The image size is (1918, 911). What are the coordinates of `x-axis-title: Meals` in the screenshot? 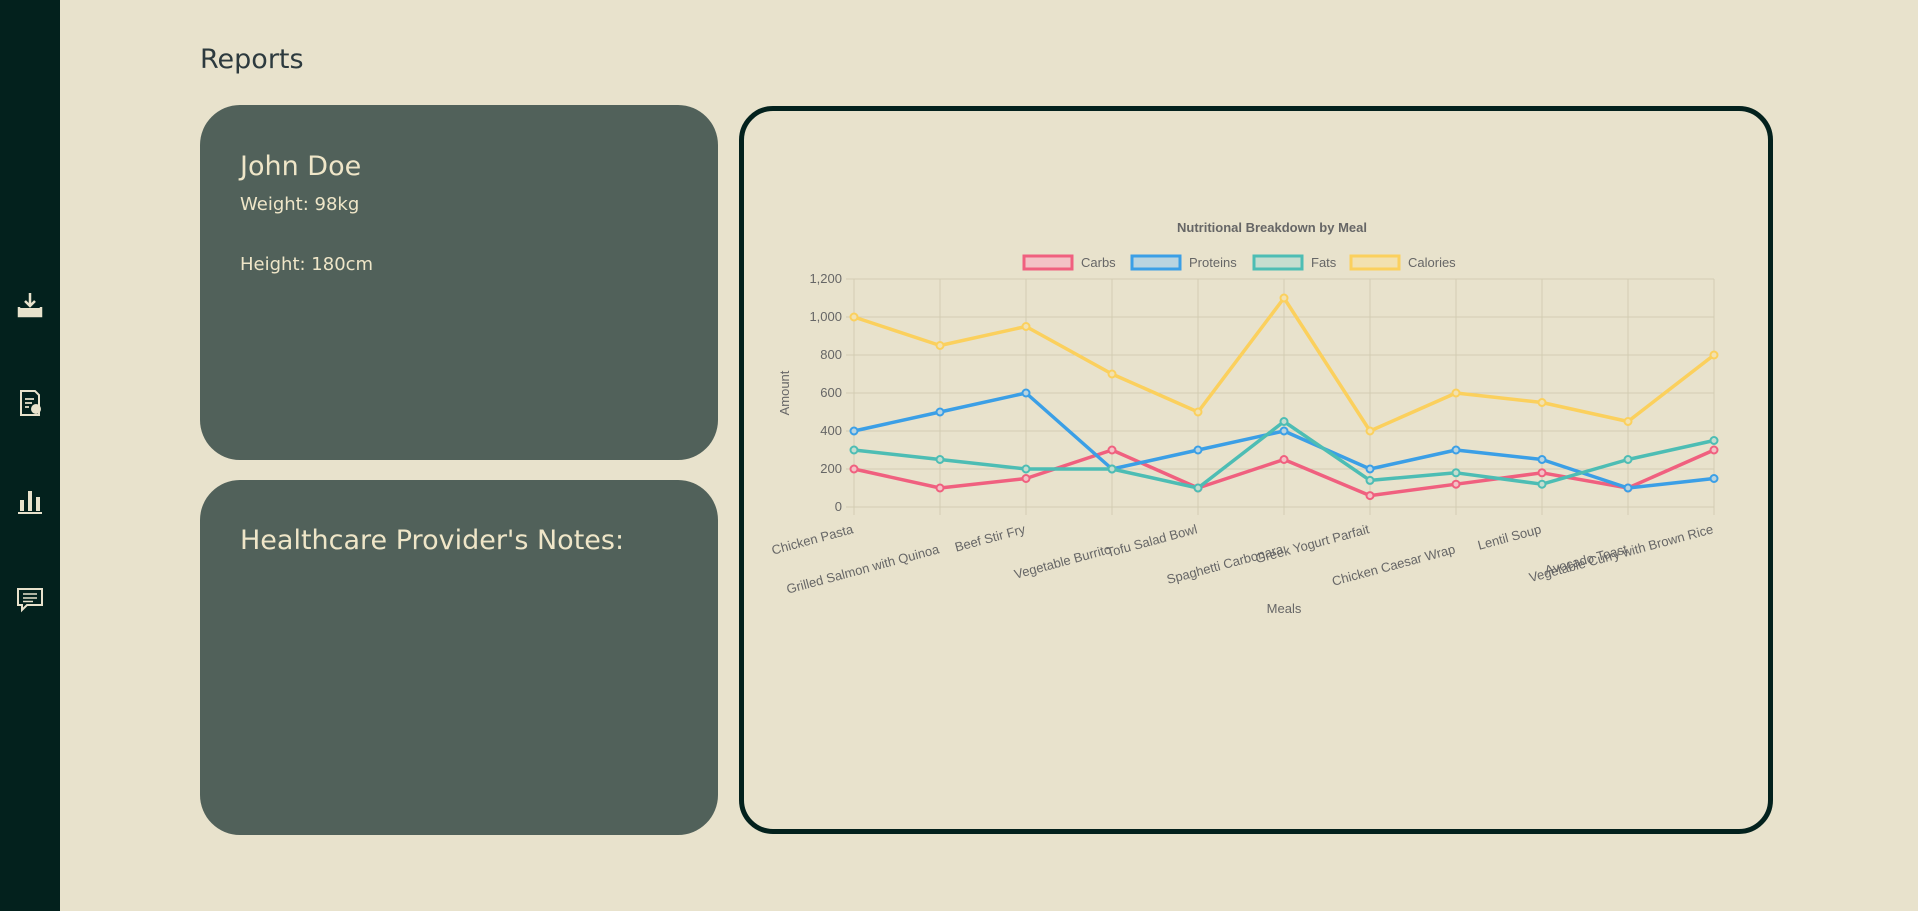 It's located at (1284, 608).